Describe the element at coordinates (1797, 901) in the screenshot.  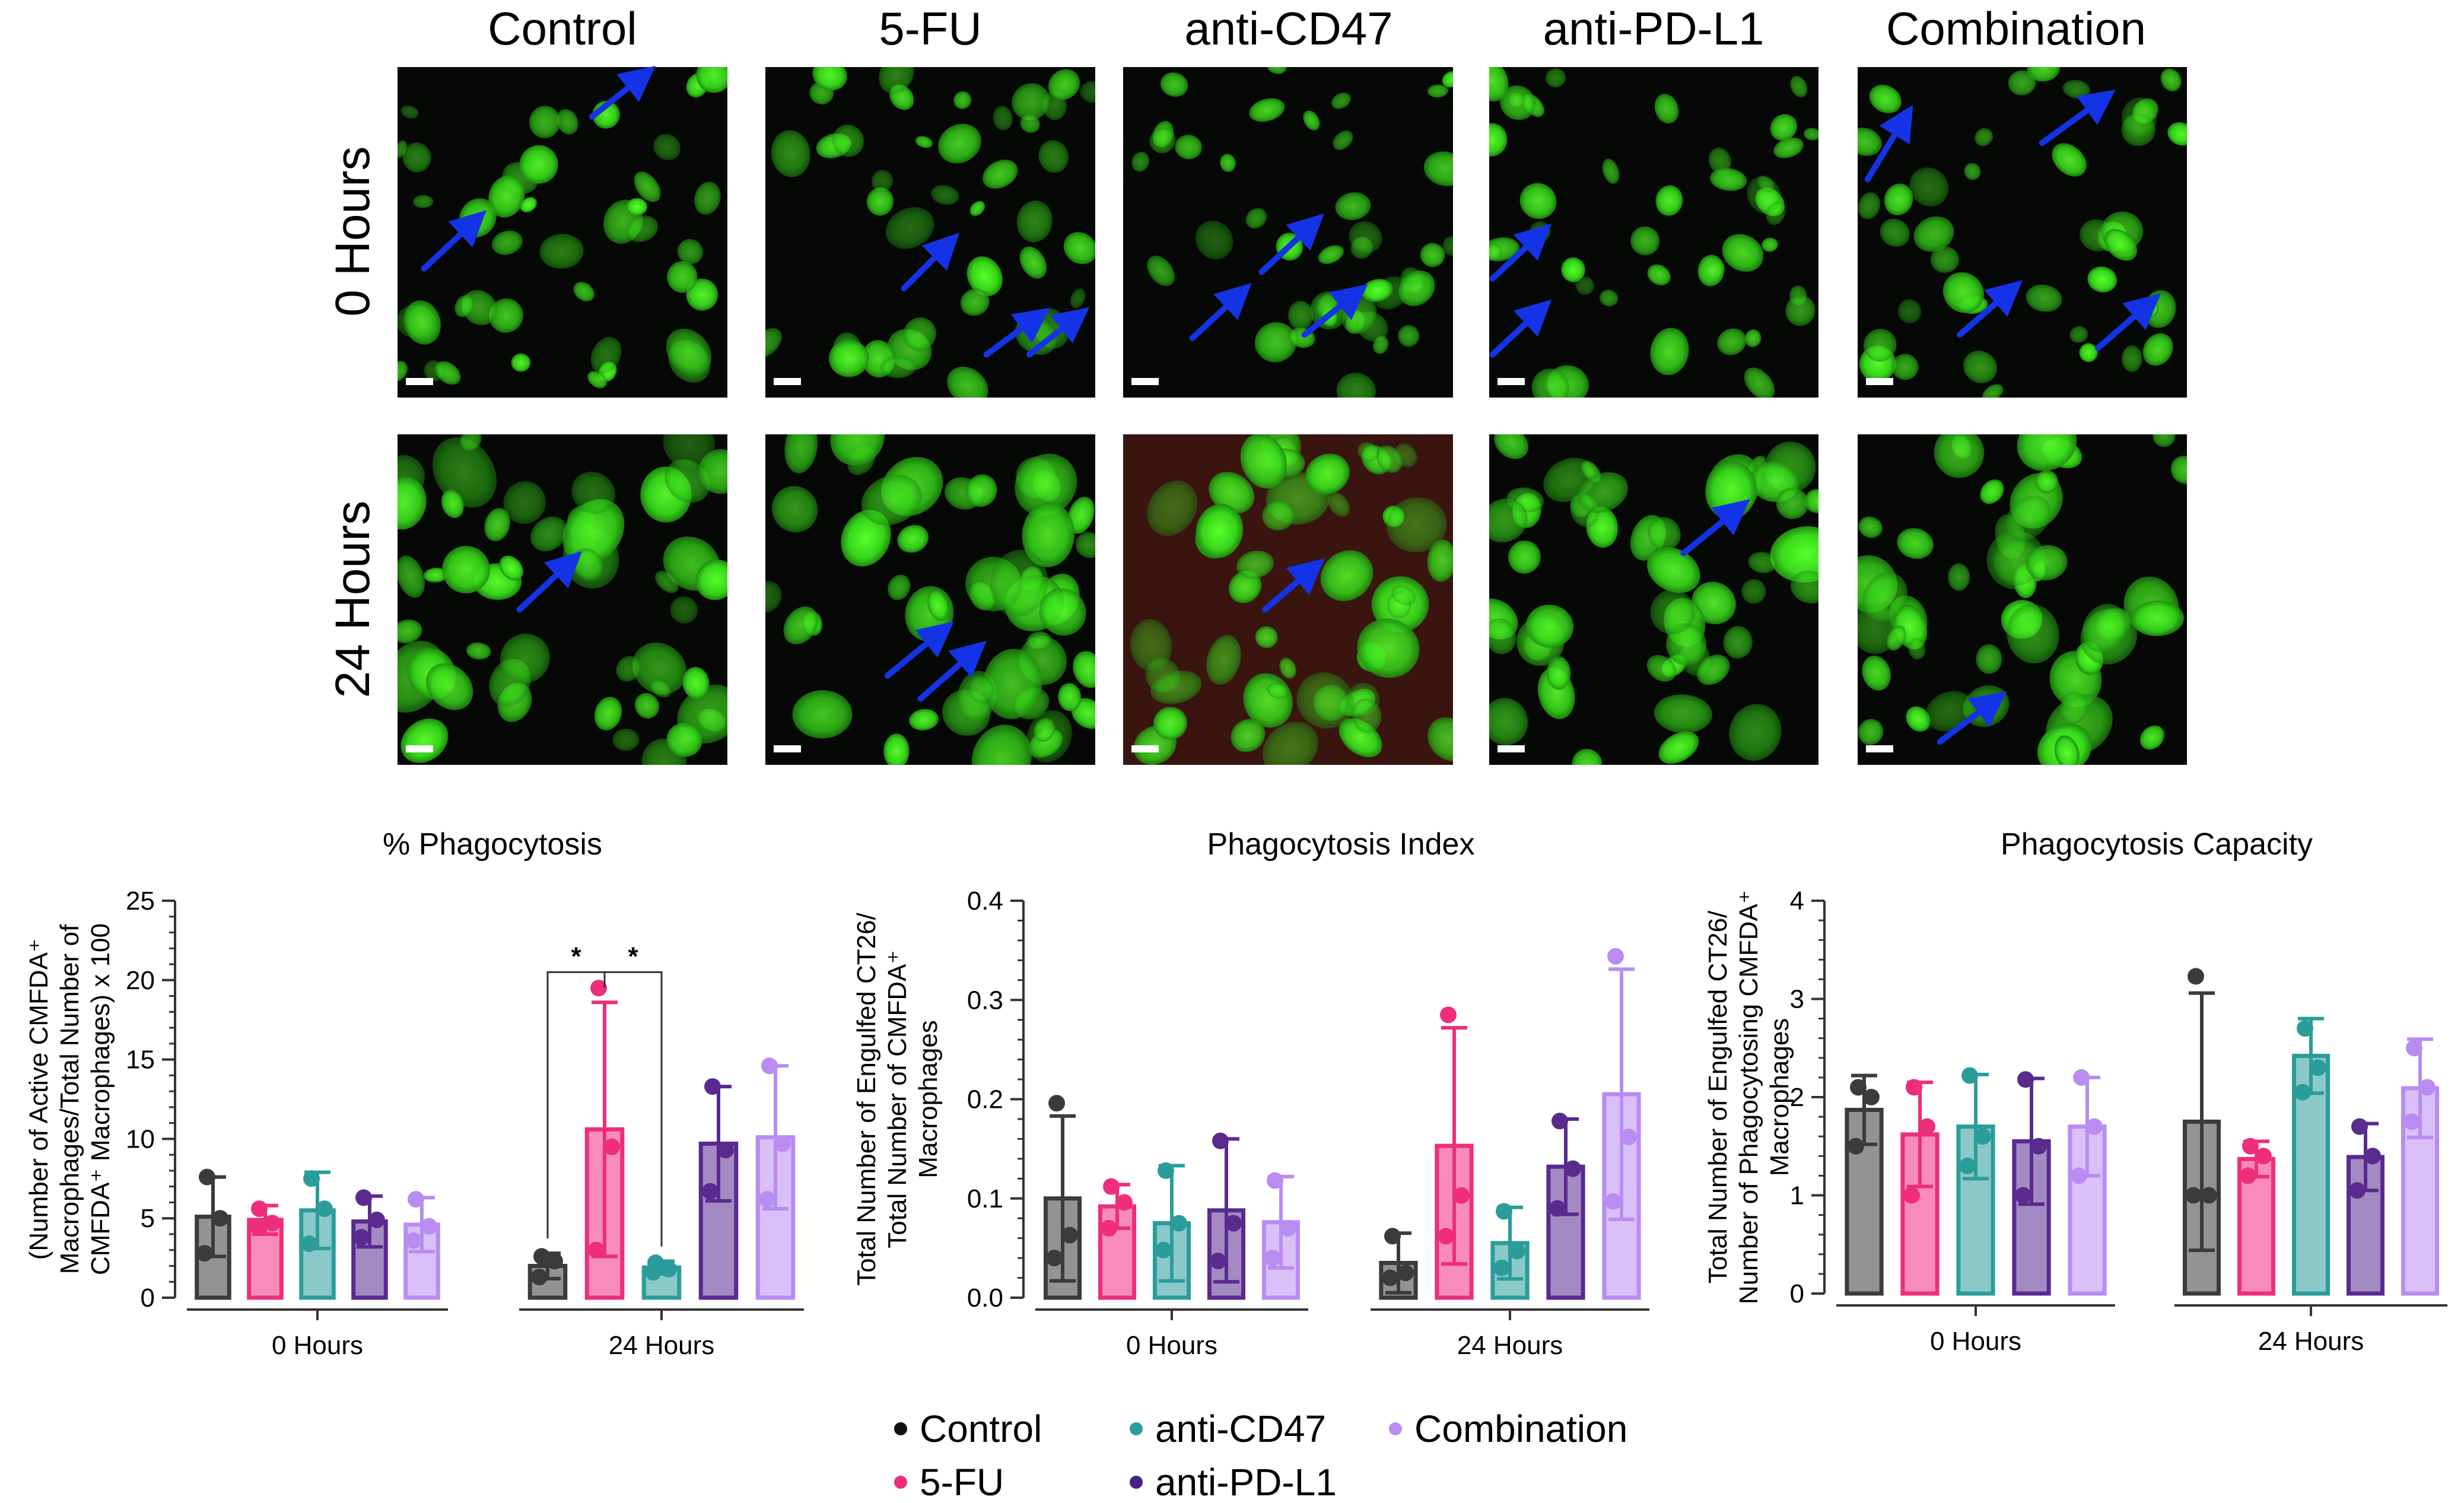
I see `y-tick-label: 4` at that location.